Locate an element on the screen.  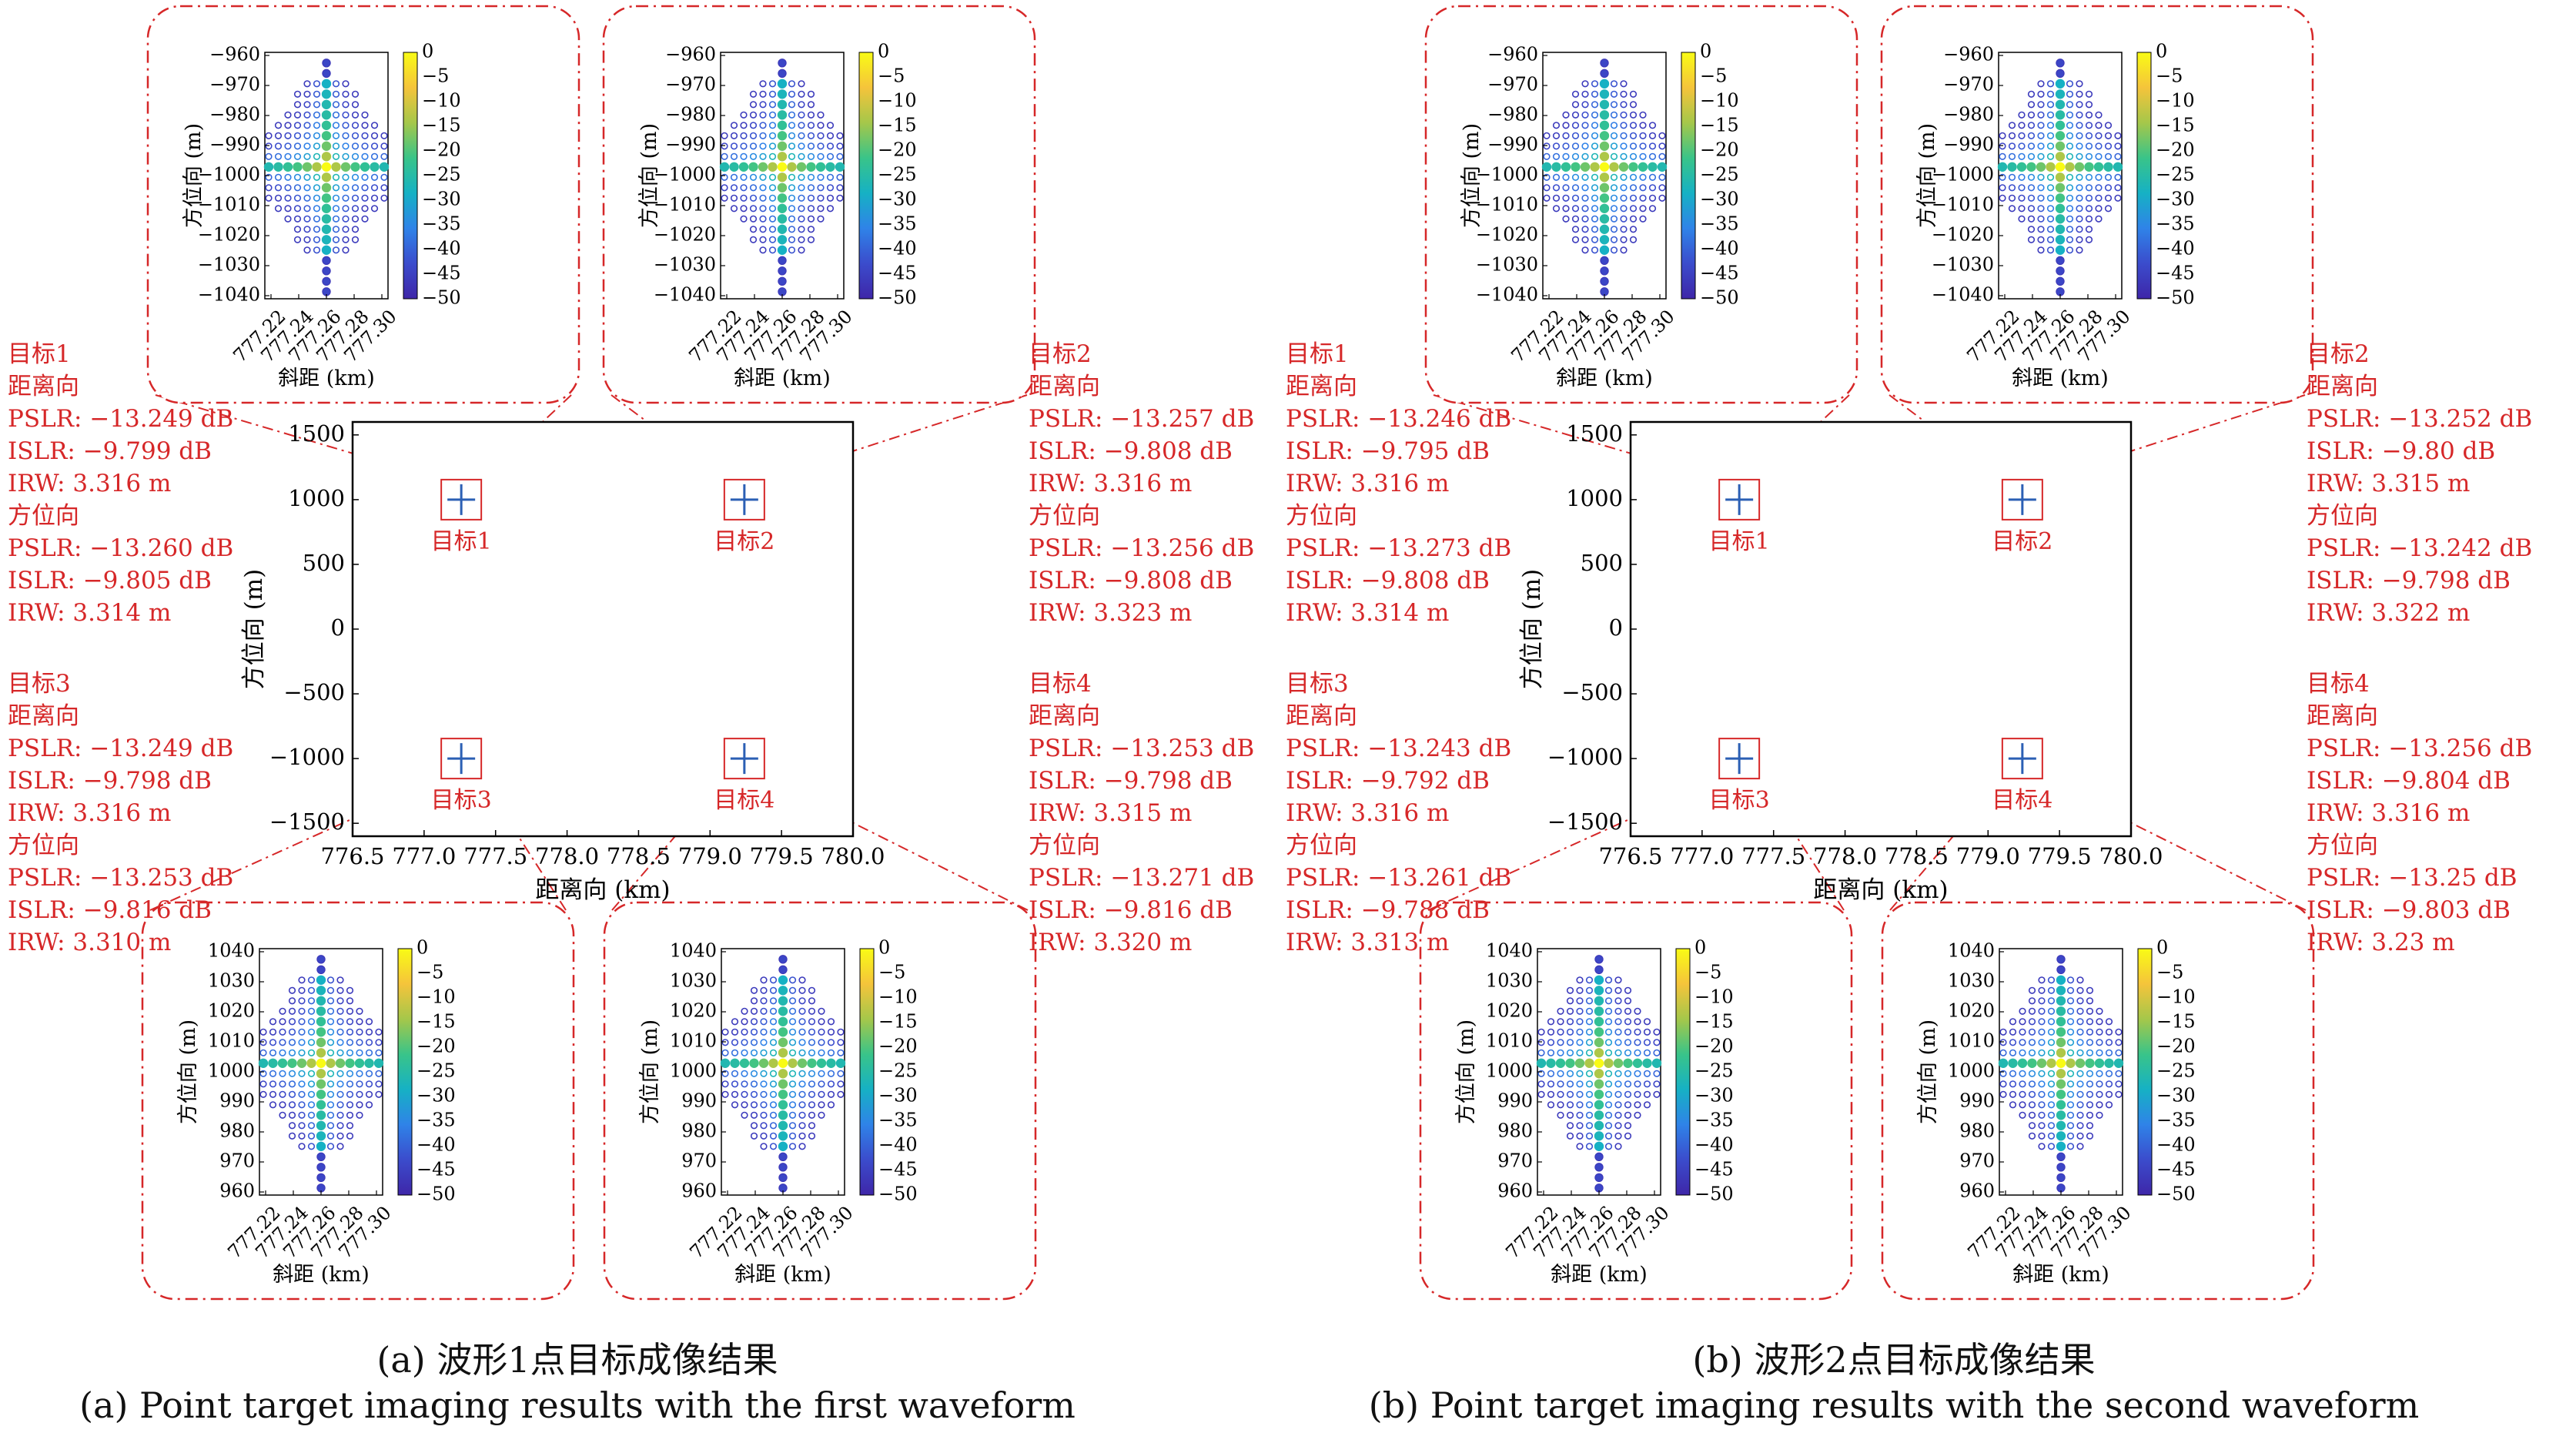
metric-annotation: 距离向 is located at coordinates (2343, 387).